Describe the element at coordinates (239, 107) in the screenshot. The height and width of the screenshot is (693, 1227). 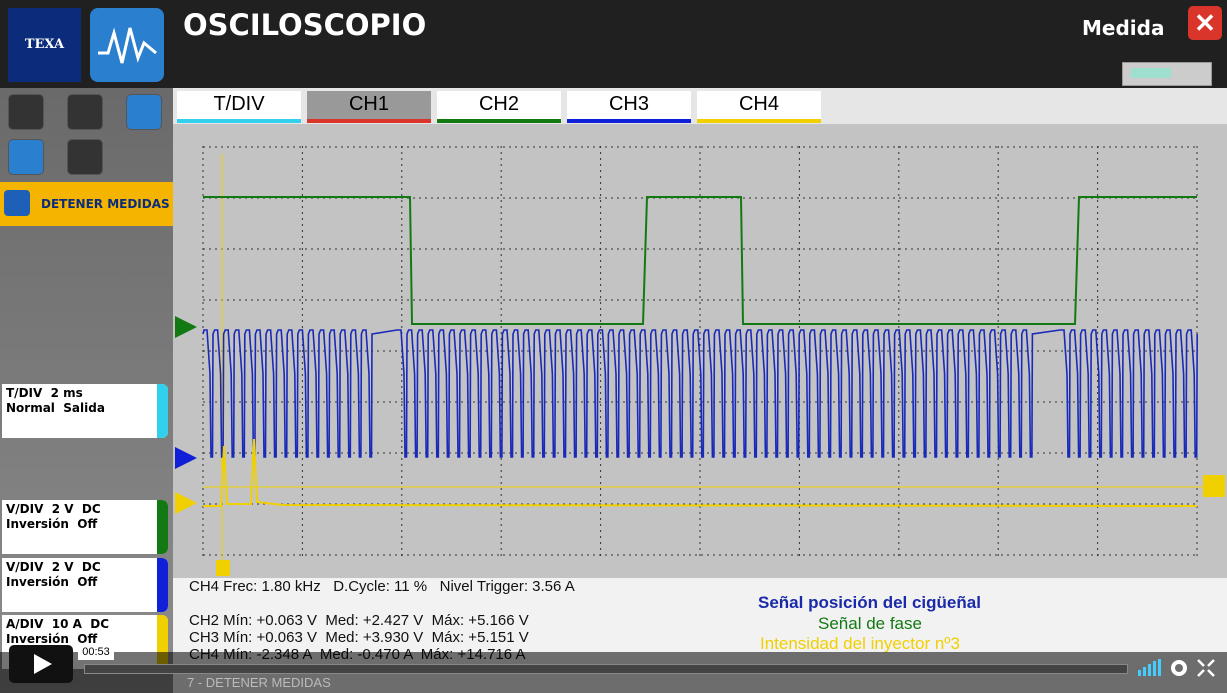
I see `tab: T/DIV` at that location.